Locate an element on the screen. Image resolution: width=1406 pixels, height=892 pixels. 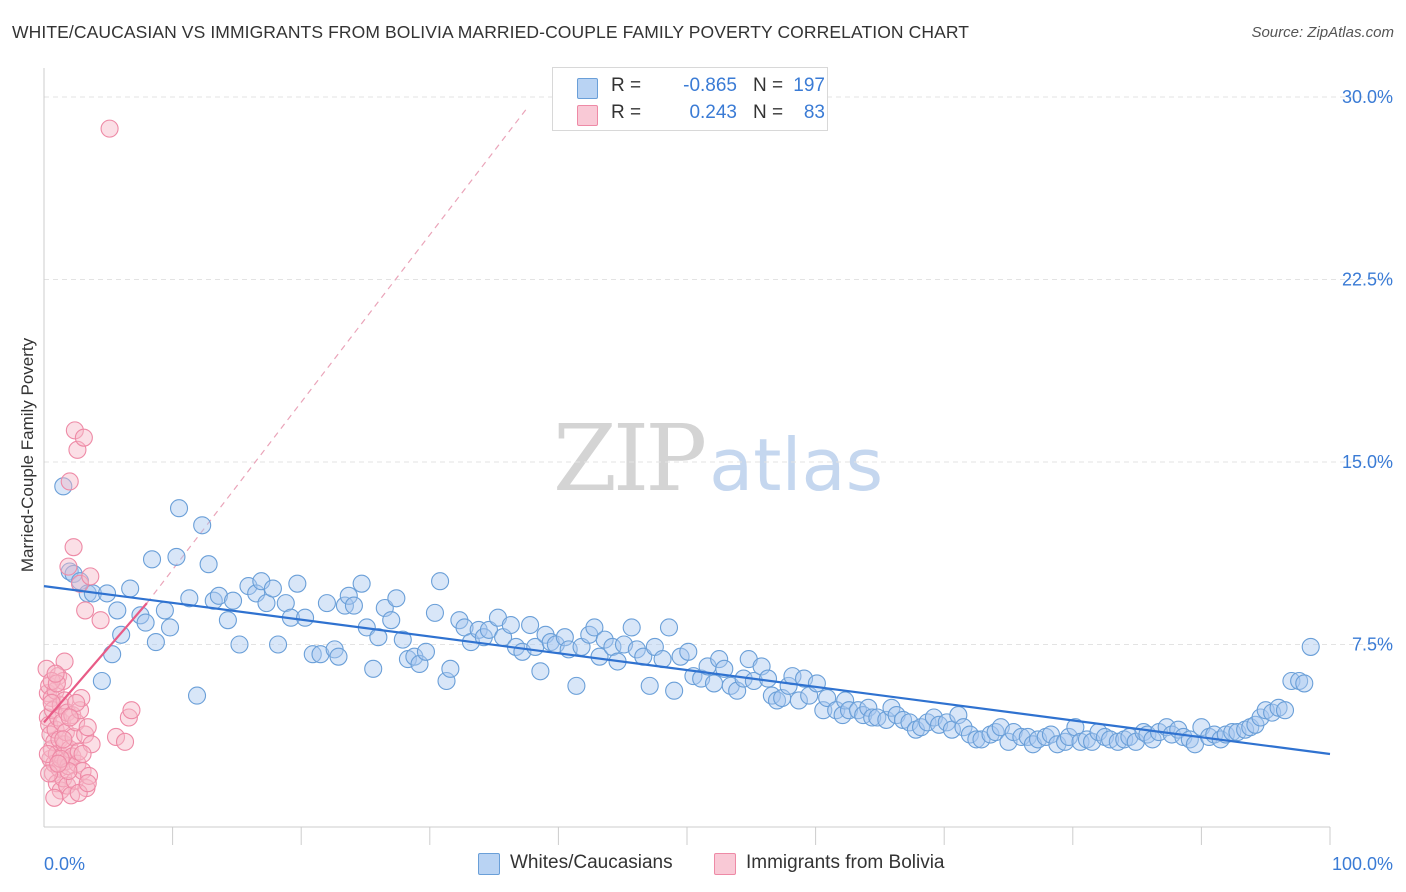
x-tick-labels: 0.0% 100.0% is located at coordinates (718, 864).